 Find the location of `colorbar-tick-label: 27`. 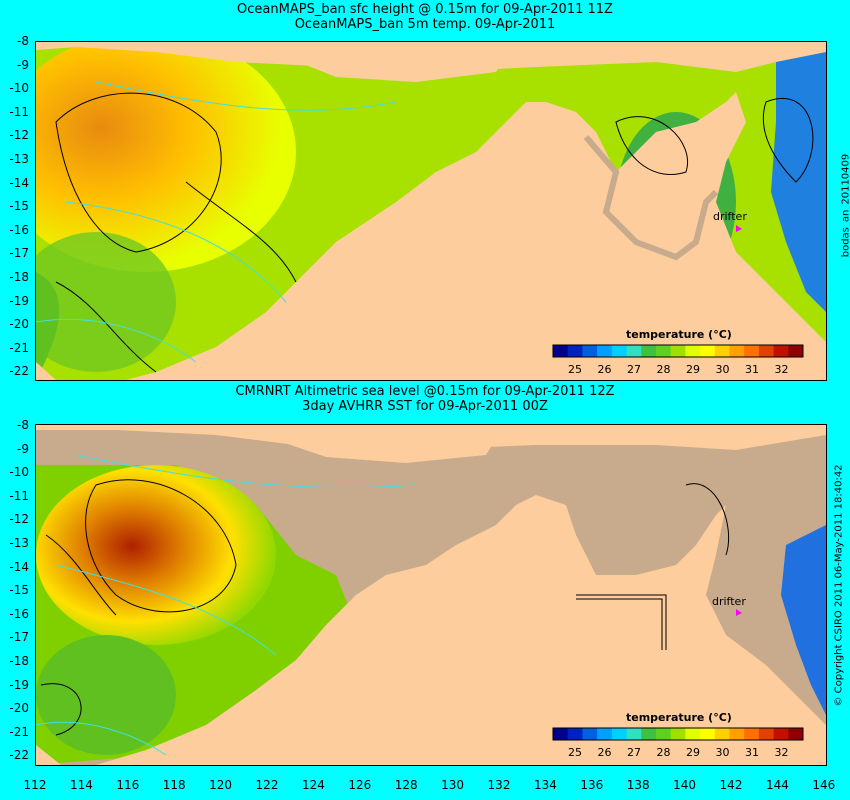

colorbar-tick-label: 27 is located at coordinates (634, 752).